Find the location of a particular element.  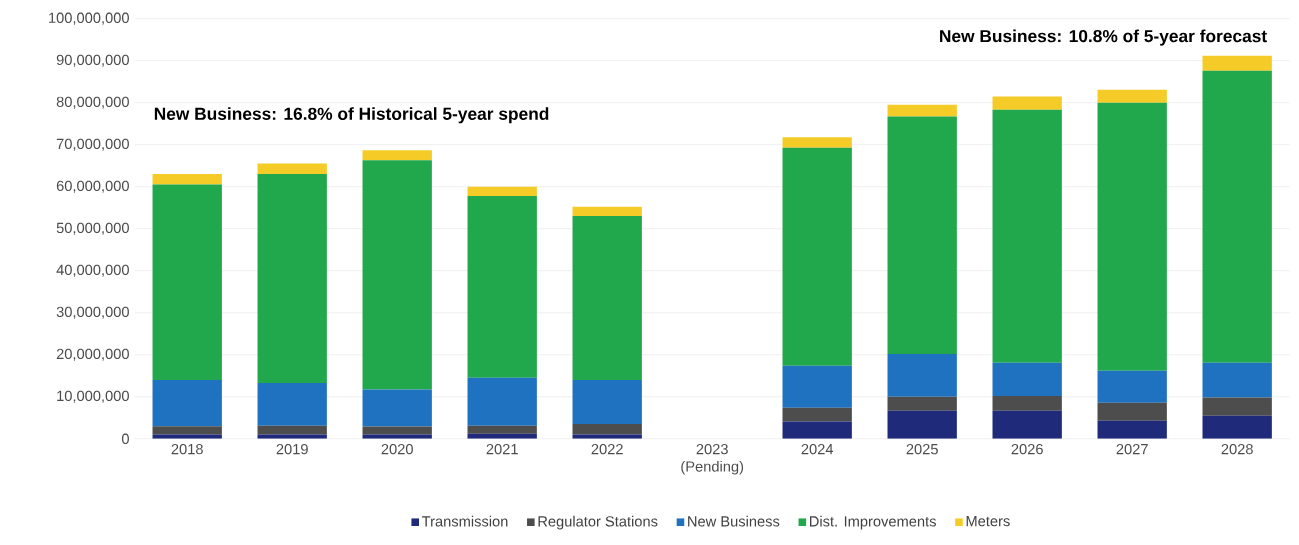

annotation: New Business: 10.8% of 5-year forecast is located at coordinates (1103, 37).